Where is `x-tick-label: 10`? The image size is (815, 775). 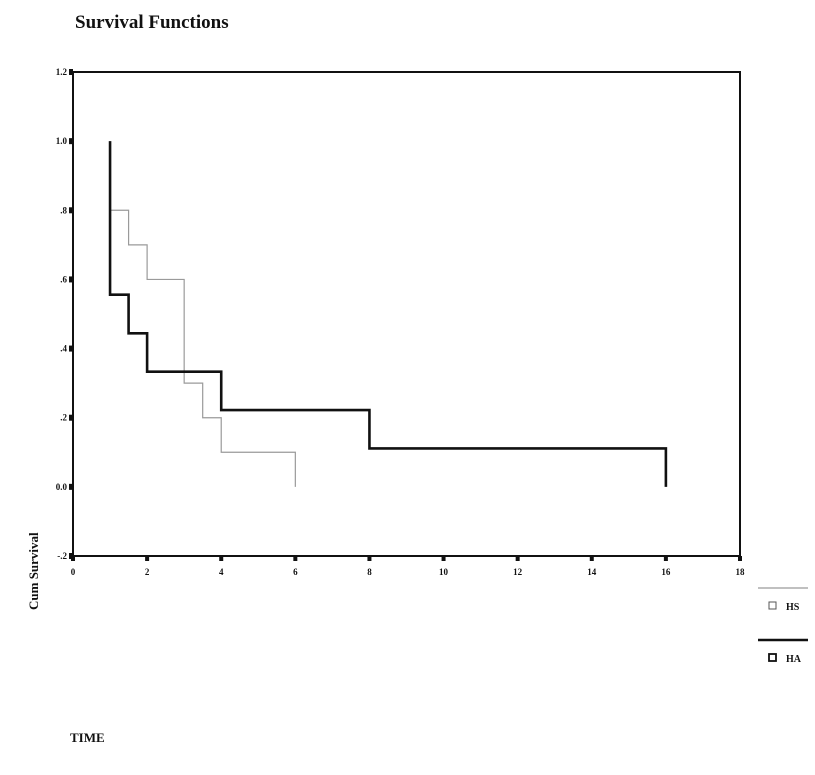 x-tick-label: 10 is located at coordinates (444, 572).